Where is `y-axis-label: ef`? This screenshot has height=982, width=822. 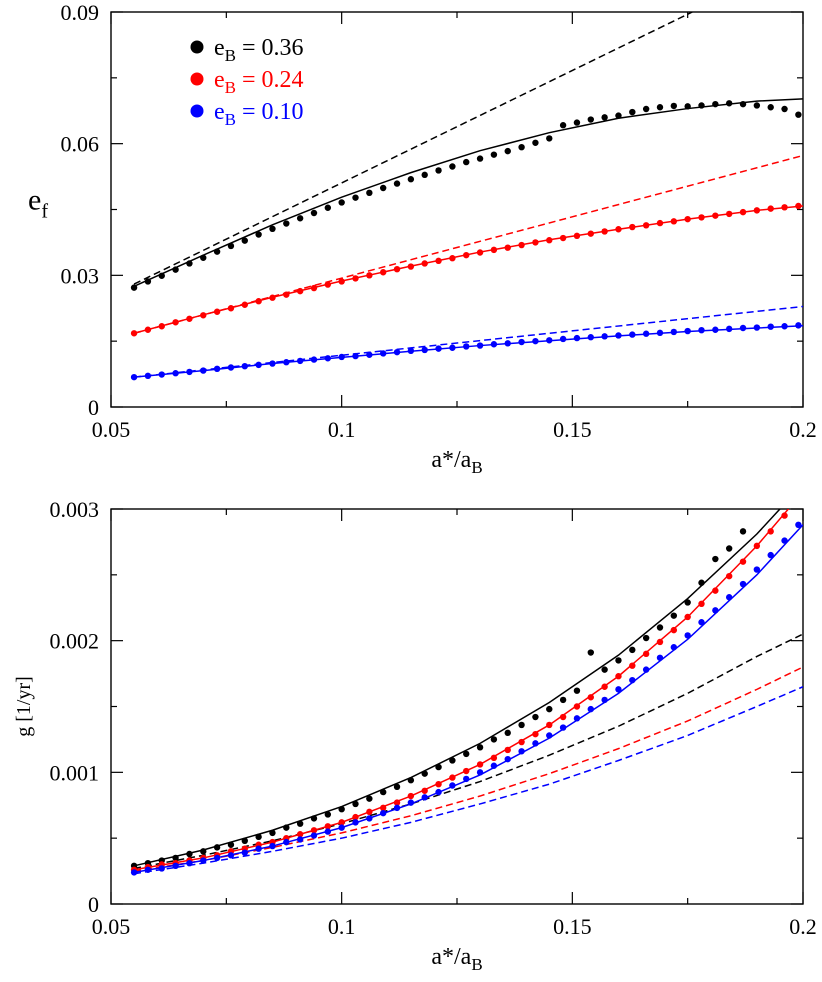
y-axis-label: ef is located at coordinates (38, 203).